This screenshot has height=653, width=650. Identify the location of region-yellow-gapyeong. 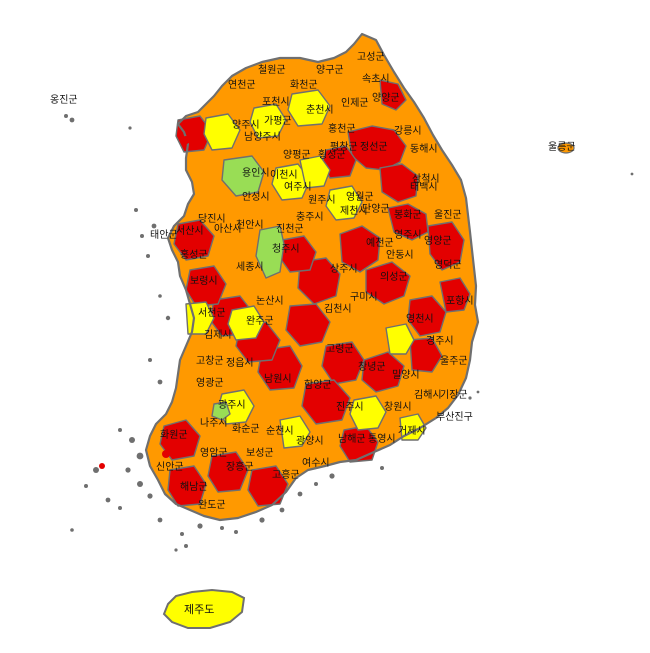
(268, 121).